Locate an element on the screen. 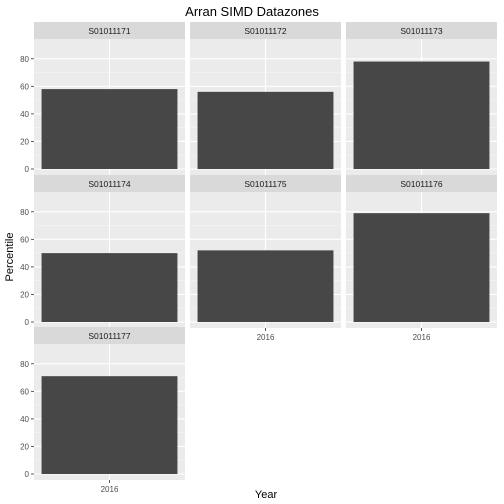  facet-strip-label: S01011172 is located at coordinates (265, 31).